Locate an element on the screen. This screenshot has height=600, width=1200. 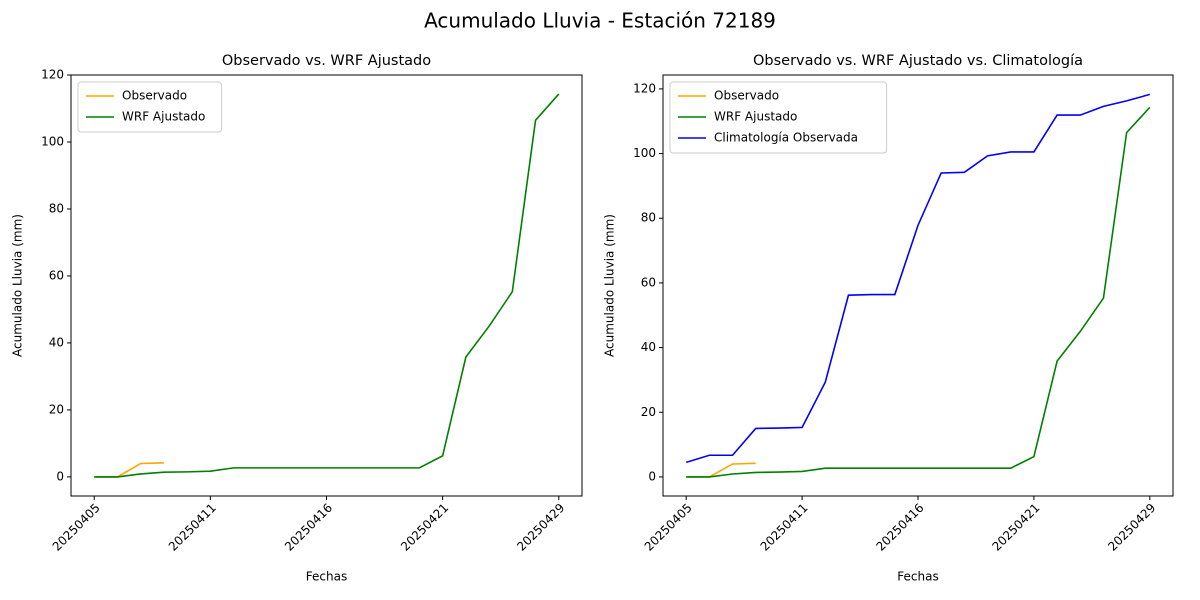
figure-title: Acumulado Lluvia - Estación 72189 is located at coordinates (600, 21).